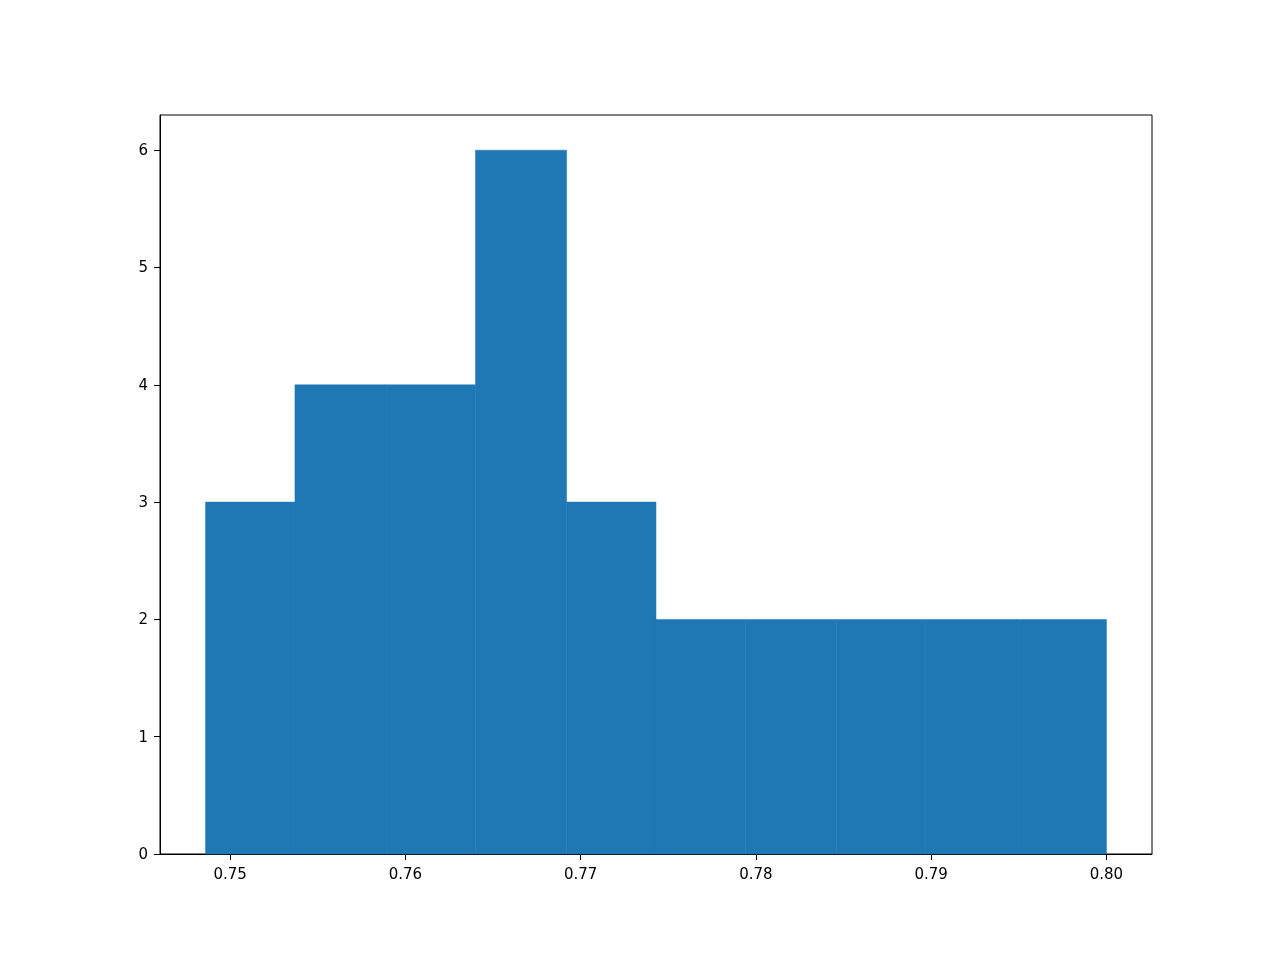  I want to click on x-tick-label: 0.75, so click(230, 873).